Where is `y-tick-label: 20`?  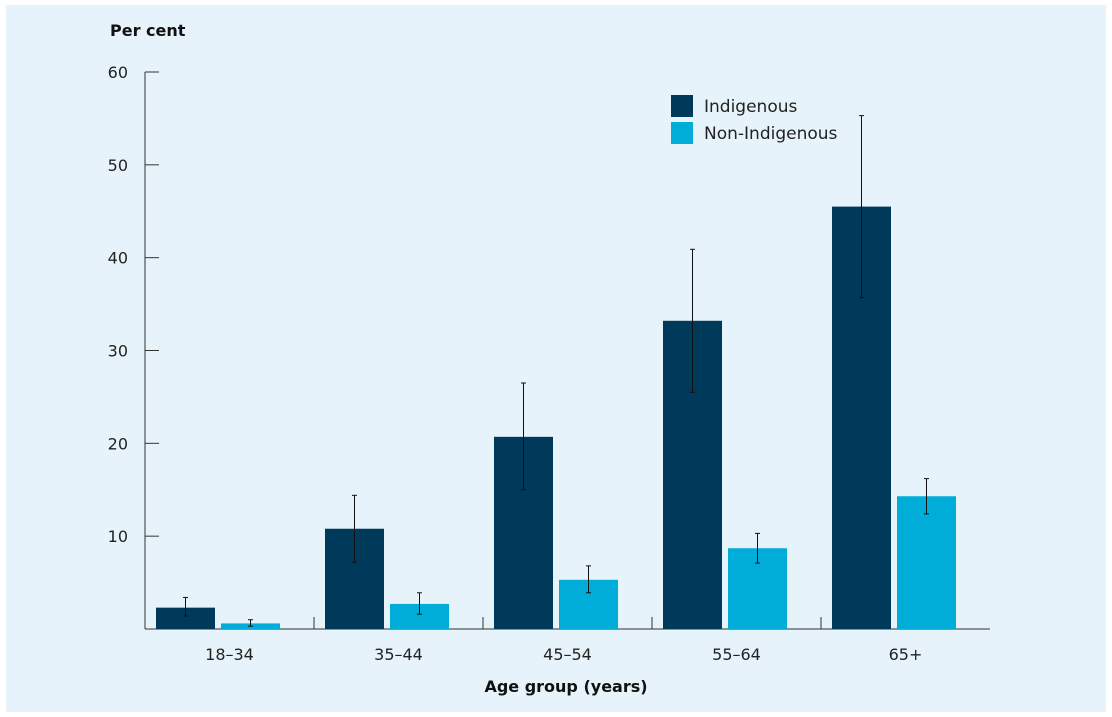 y-tick-label: 20 is located at coordinates (118, 443).